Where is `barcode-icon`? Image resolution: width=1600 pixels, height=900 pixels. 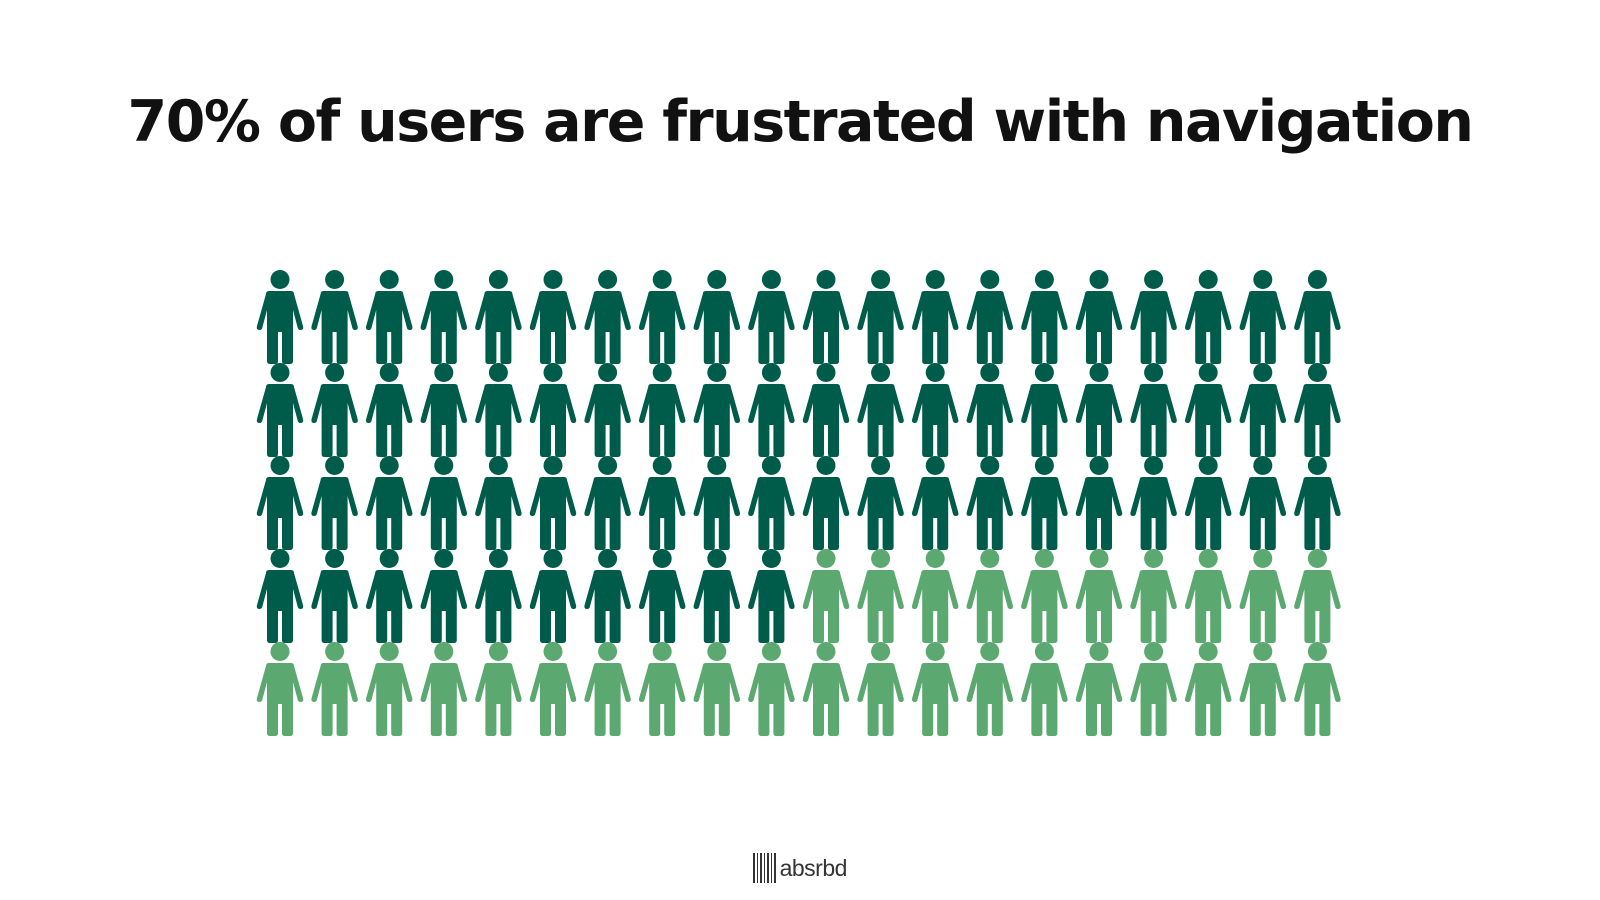
barcode-icon is located at coordinates (764, 868).